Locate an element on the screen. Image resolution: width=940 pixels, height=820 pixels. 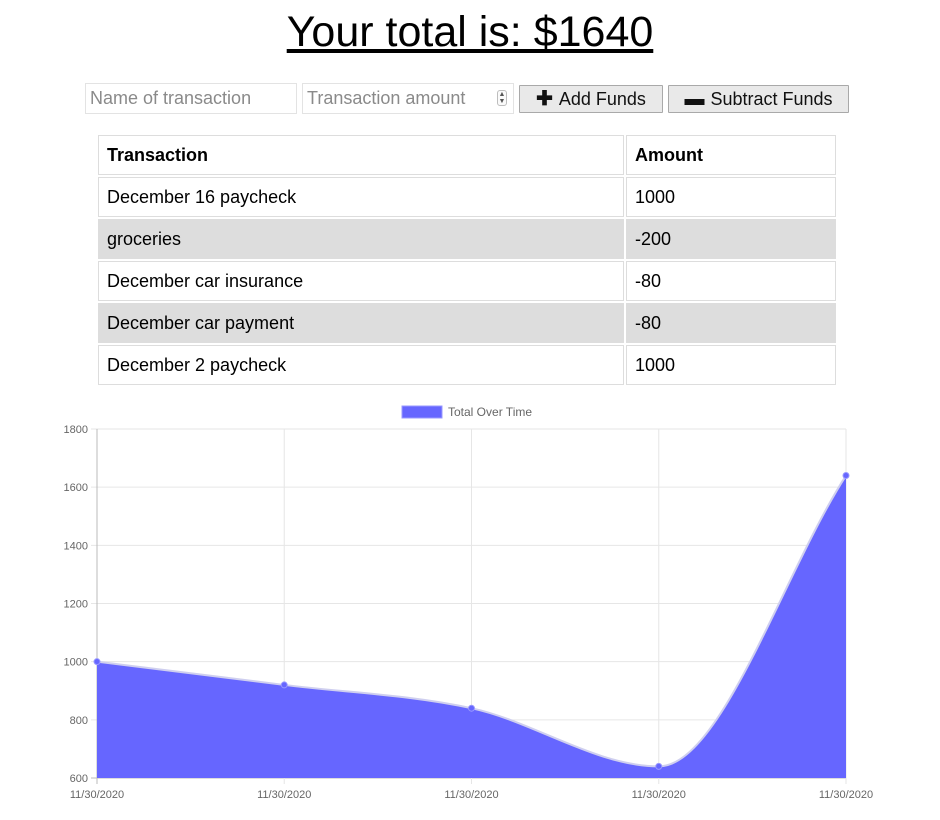
legend-label: Total Over Time is located at coordinates (490, 412).